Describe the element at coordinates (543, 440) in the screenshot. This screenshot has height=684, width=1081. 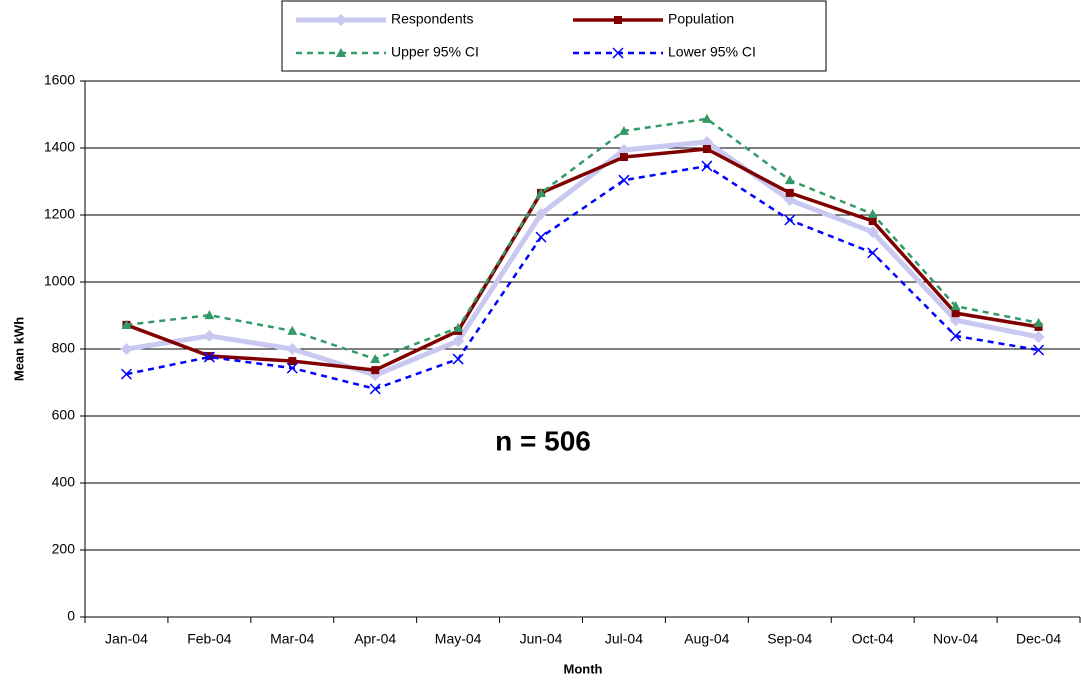
I see `annotation: n = 506` at that location.